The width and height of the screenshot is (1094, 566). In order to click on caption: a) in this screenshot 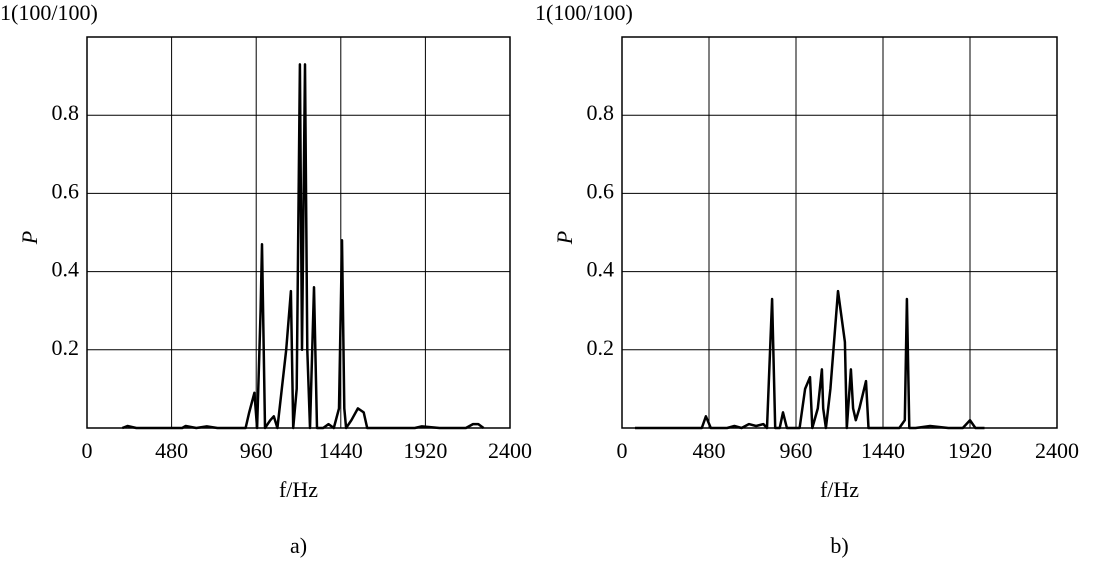, I will do `click(298, 545)`.